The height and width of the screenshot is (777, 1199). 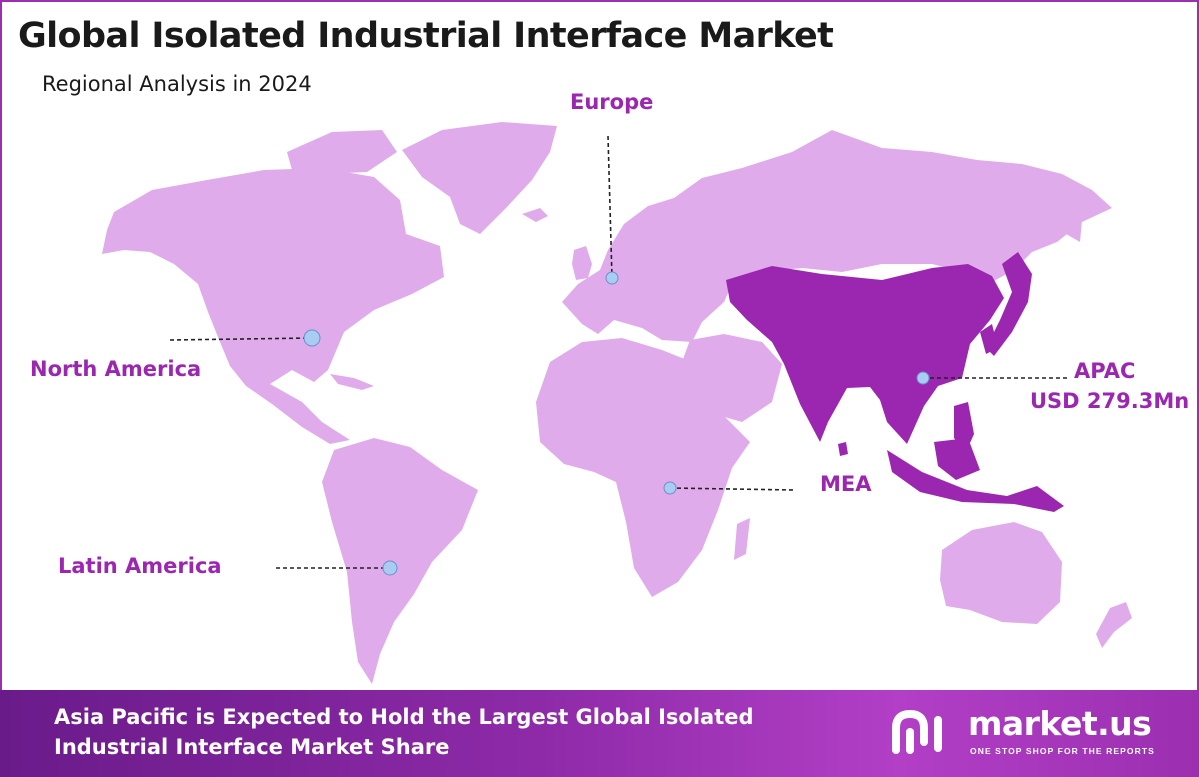 I want to click on landmass-madagascar, so click(x=742, y=539).